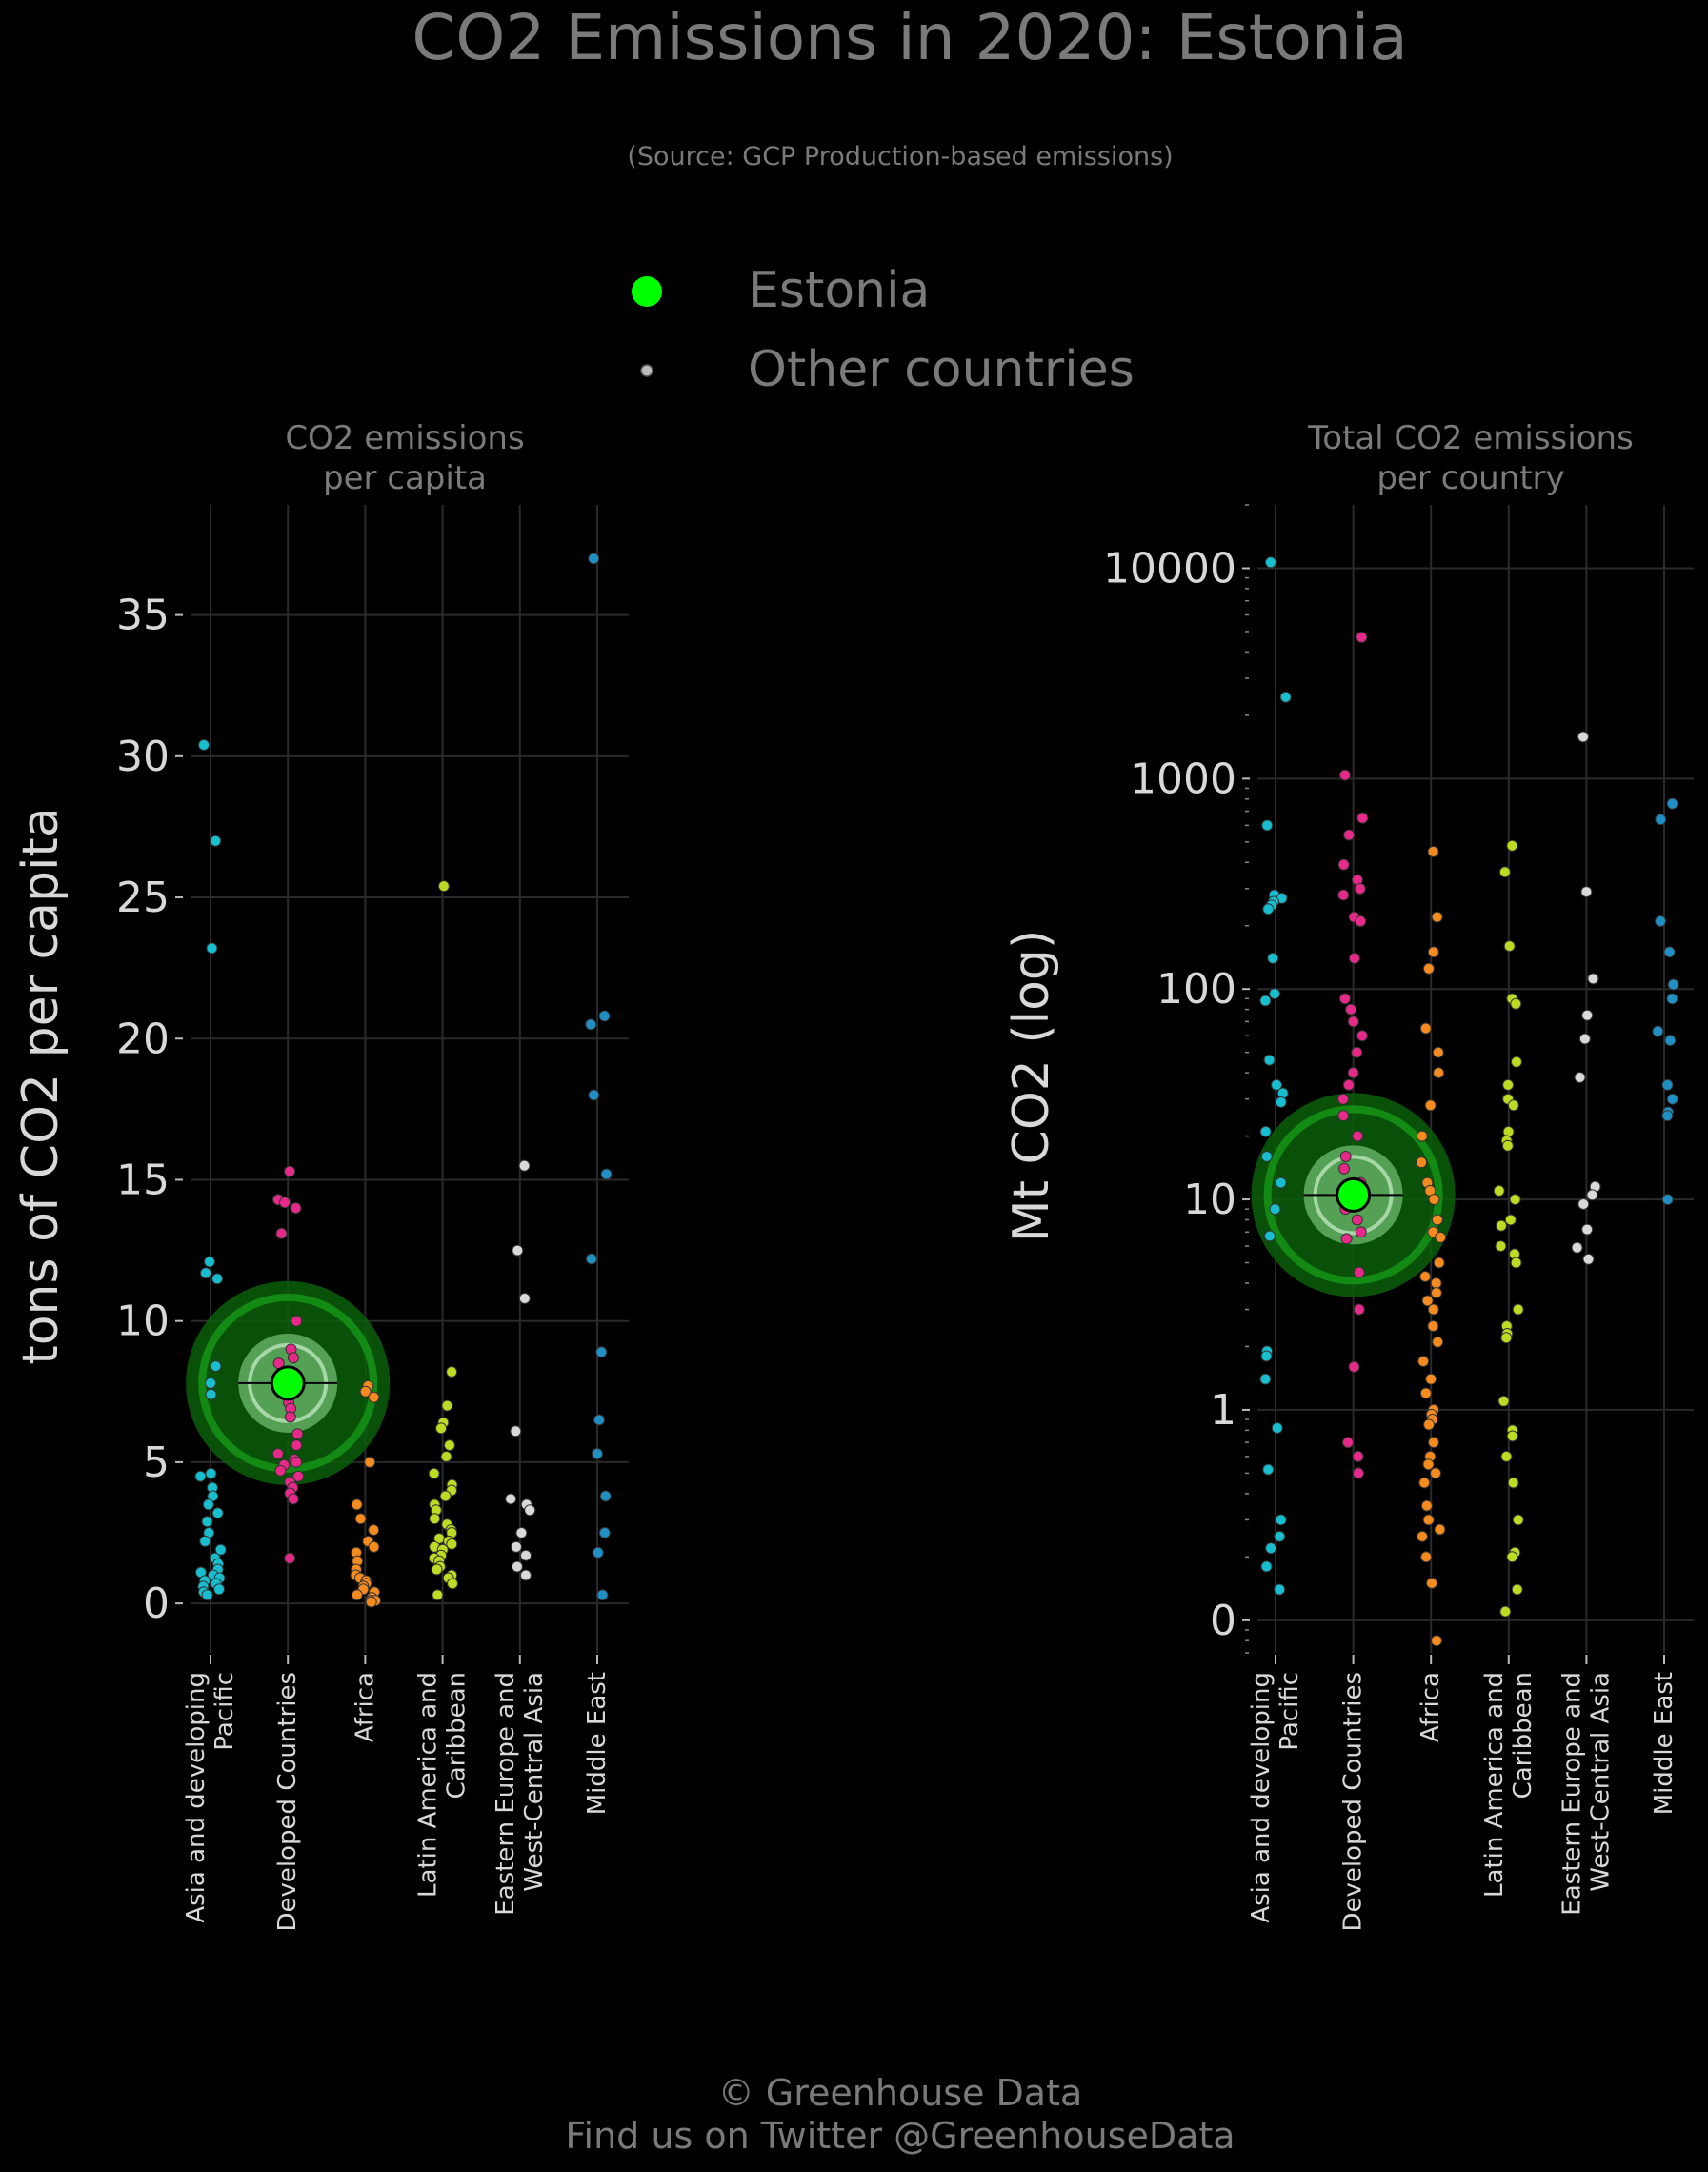 The image size is (1708, 2172). What do you see at coordinates (1353, 1195) in the screenshot?
I see `highlight-halo-ring` at bounding box center [1353, 1195].